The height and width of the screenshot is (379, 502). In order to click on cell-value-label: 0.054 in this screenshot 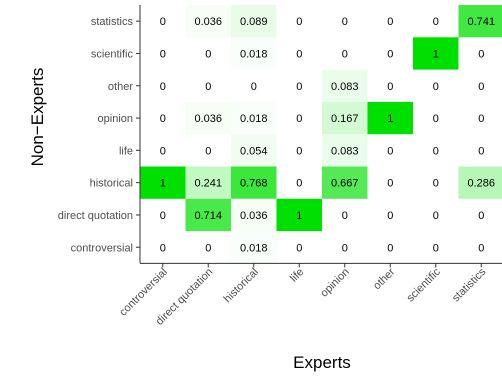, I will do `click(254, 151)`.